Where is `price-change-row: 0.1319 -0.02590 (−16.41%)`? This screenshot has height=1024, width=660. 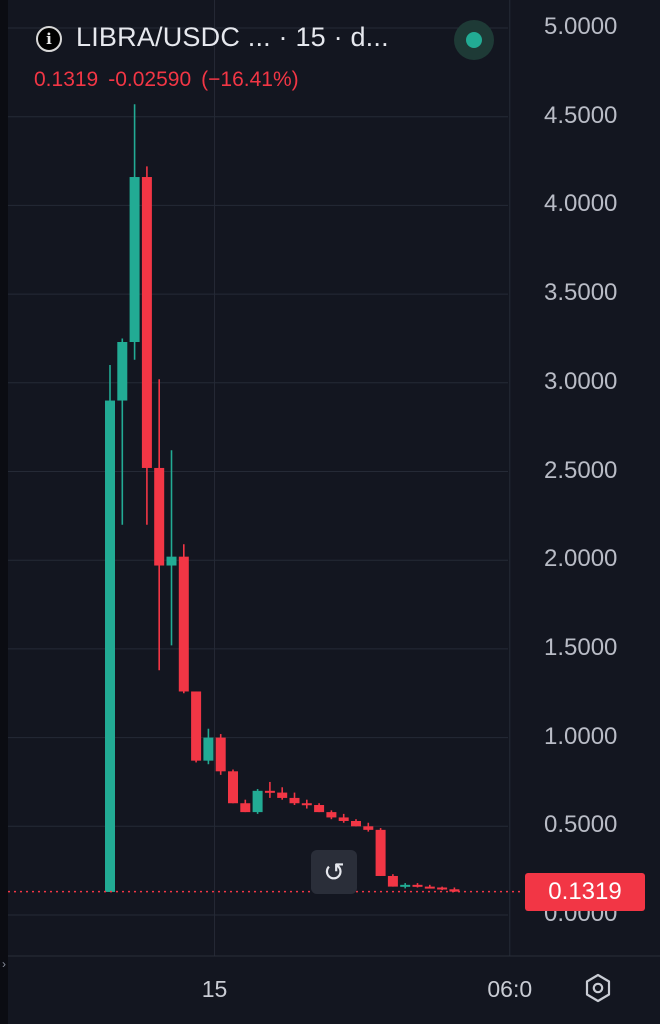 price-change-row: 0.1319 -0.02590 (−16.41%) is located at coordinates (171, 80).